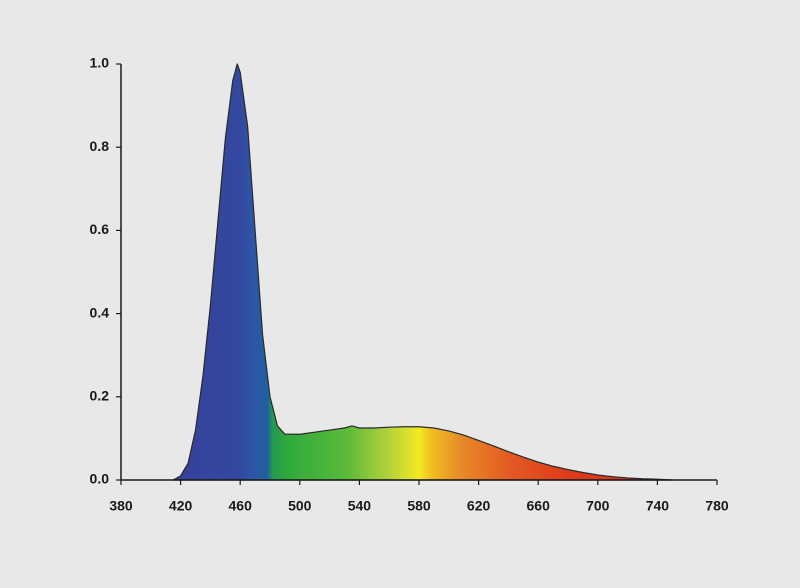  Describe the element at coordinates (100, 396) in the screenshot. I see `y-tick-label: 0.2` at that location.